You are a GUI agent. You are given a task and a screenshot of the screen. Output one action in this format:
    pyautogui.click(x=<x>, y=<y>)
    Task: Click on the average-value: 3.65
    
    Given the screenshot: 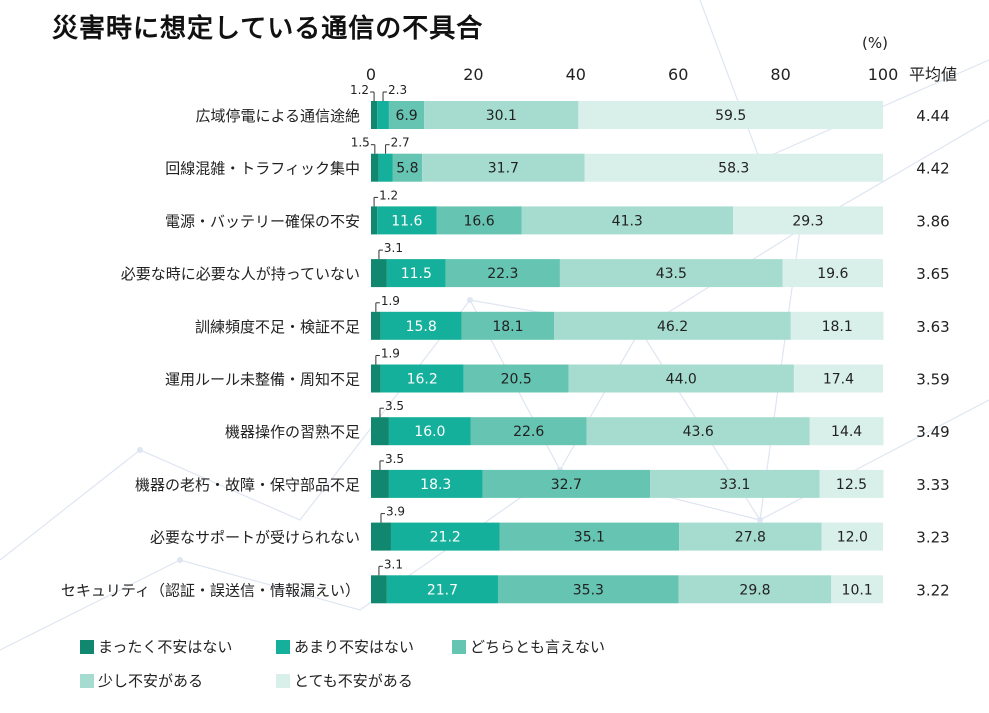 What is the action you would take?
    pyautogui.click(x=932, y=274)
    